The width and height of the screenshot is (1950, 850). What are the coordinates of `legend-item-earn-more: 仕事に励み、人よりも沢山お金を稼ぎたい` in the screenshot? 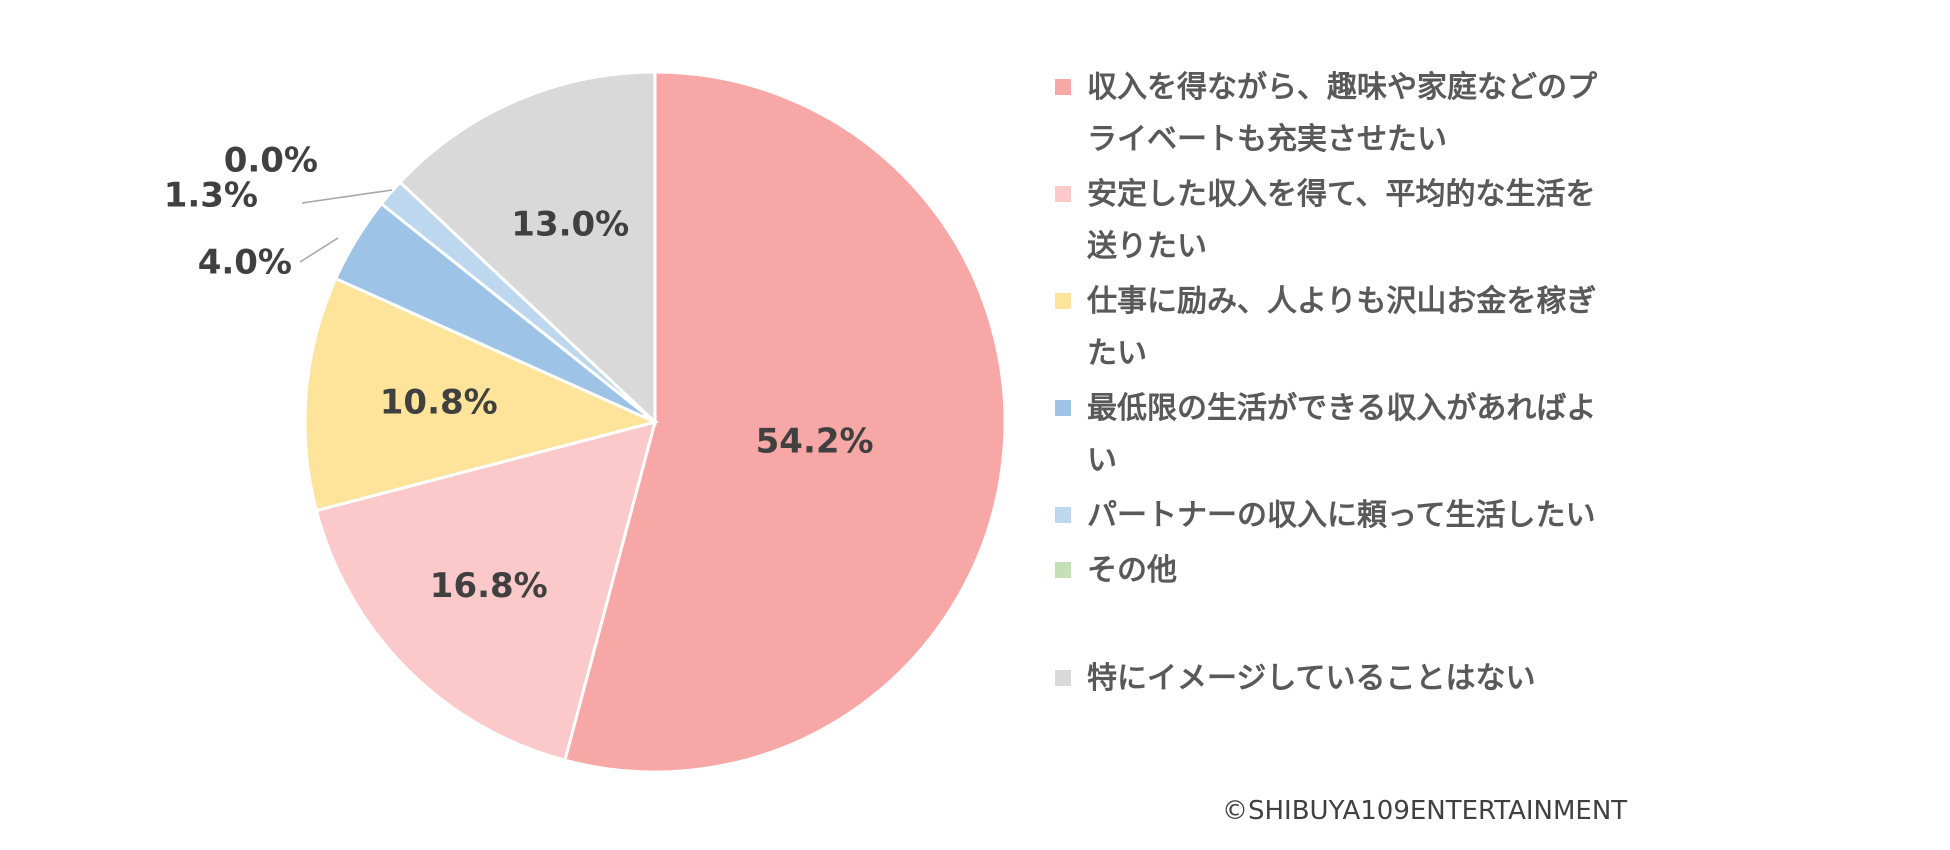 It's located at (1335, 328).